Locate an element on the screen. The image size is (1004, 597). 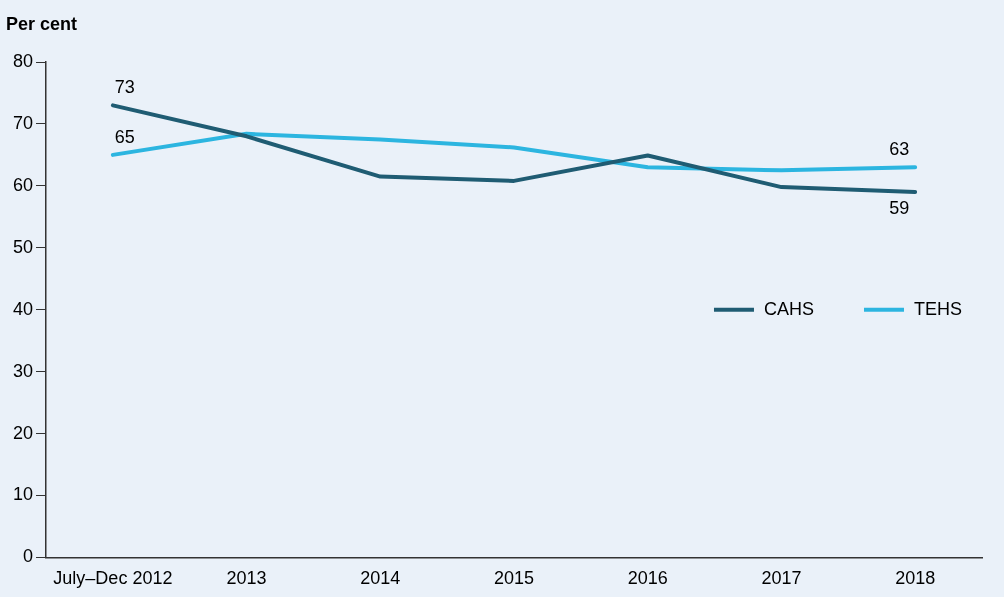
x-tick-label: July–Dec 2012 is located at coordinates (113, 578).